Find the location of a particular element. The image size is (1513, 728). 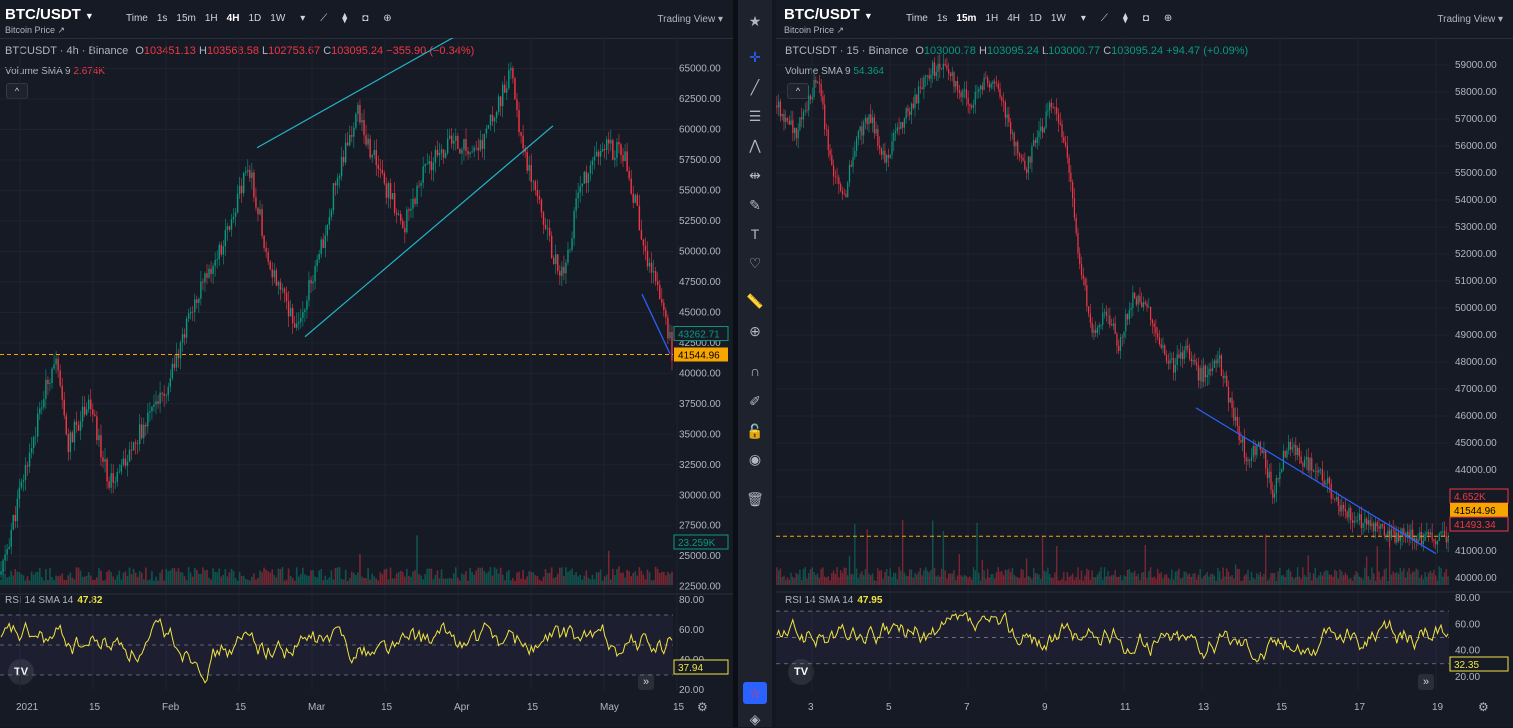

left-legend-name: BTCUSDT · 4h · Binance is located at coordinates (67, 51).